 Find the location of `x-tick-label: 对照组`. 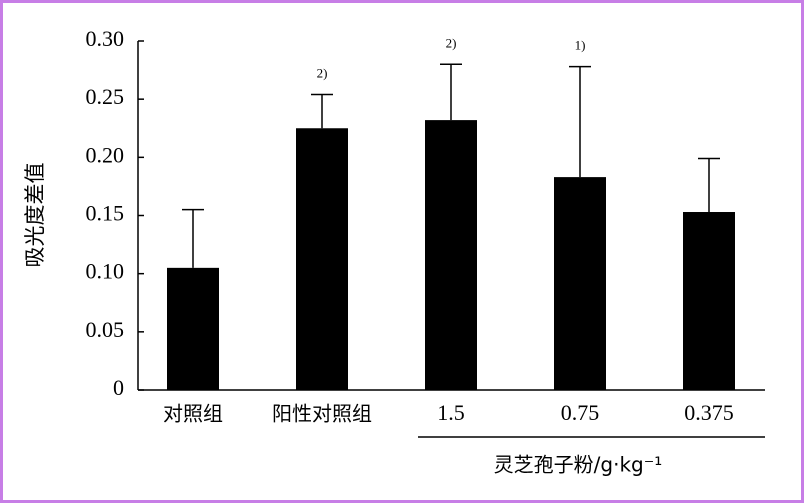

x-tick-label: 对照组 is located at coordinates (193, 414).